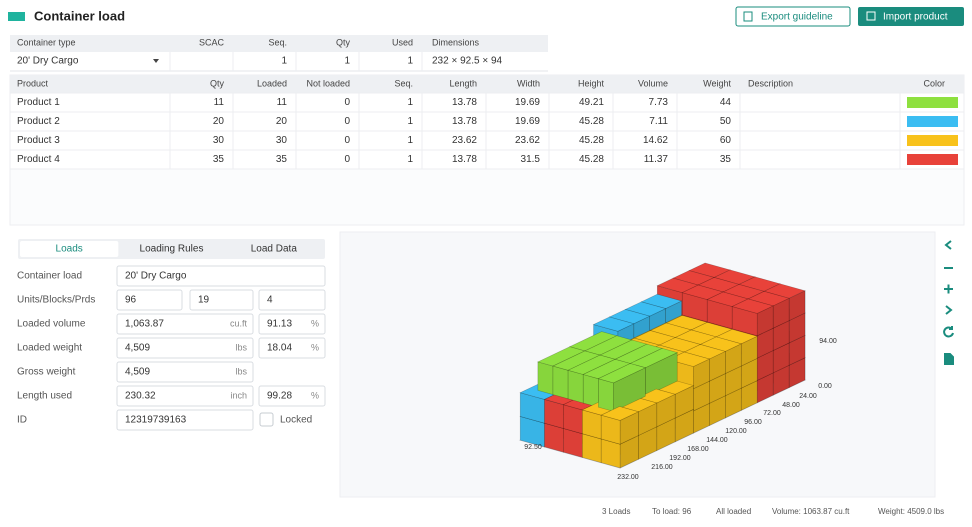 This screenshot has height=527, width=972. Describe the element at coordinates (726, 121) in the screenshot. I see `product-cell: 50` at that location.